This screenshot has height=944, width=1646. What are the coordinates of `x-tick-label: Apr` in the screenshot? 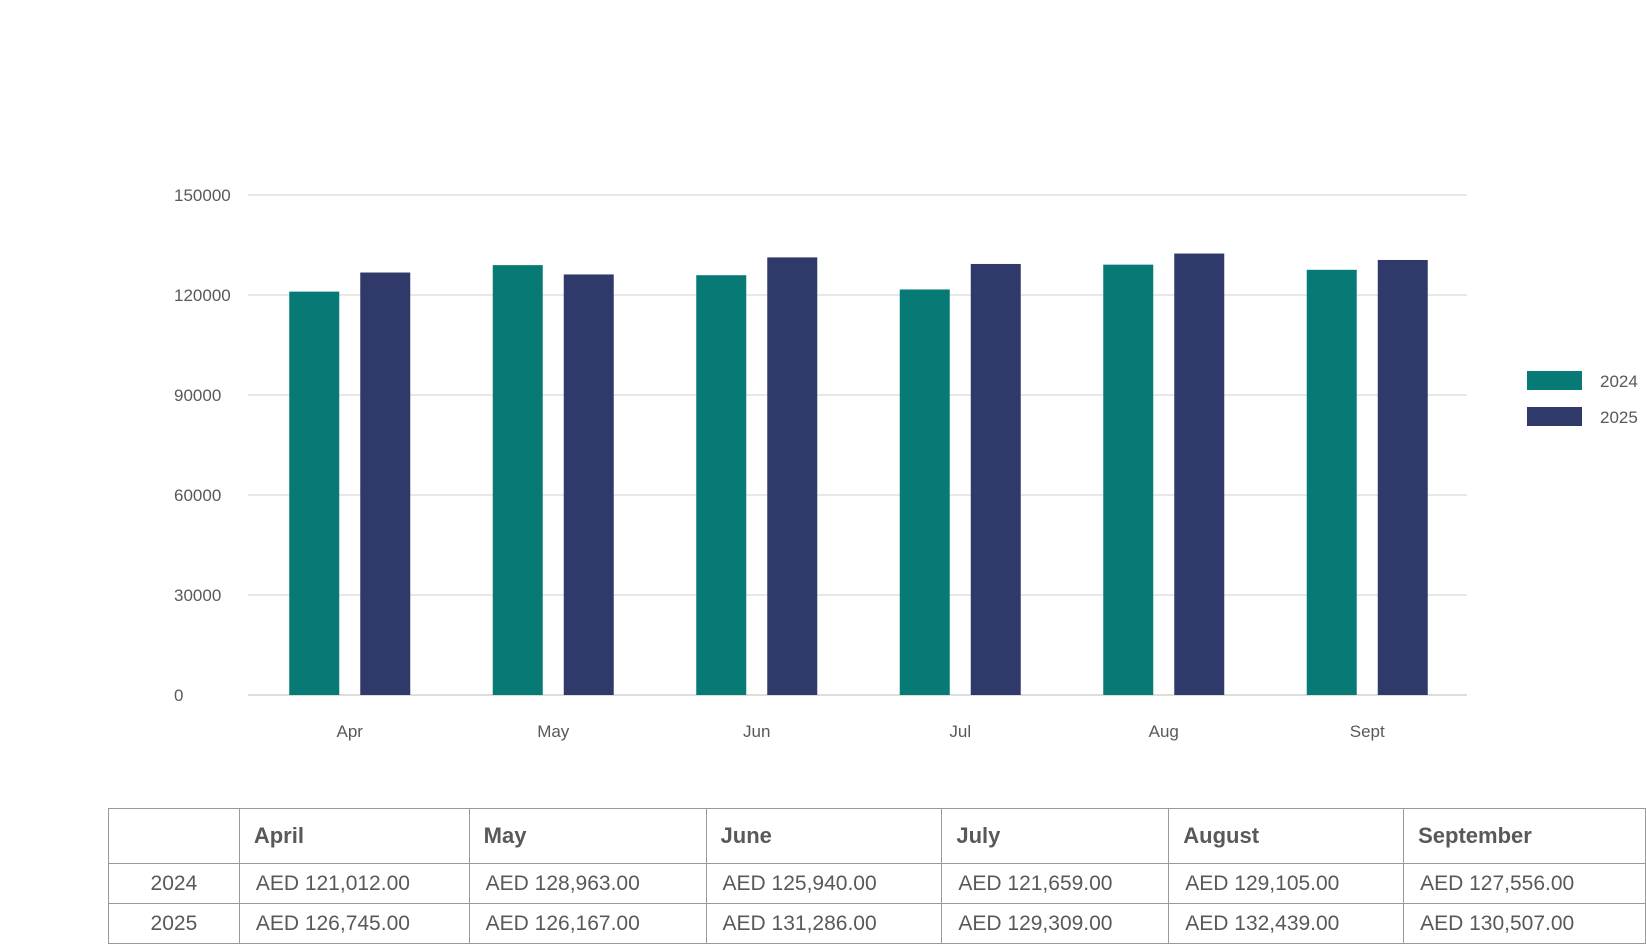 It's located at (350, 731).